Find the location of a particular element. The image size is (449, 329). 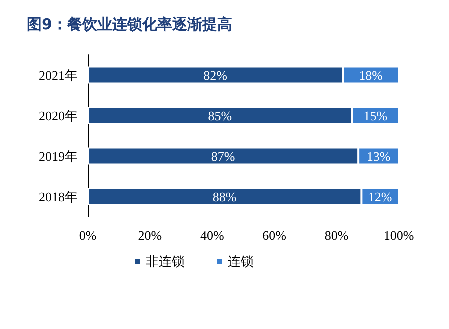

data-label: 82% is located at coordinates (216, 75).